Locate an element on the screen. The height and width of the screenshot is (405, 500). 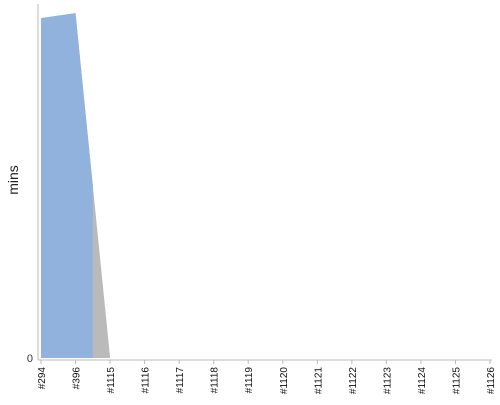
y-tick-label: 0 is located at coordinates (30, 359).